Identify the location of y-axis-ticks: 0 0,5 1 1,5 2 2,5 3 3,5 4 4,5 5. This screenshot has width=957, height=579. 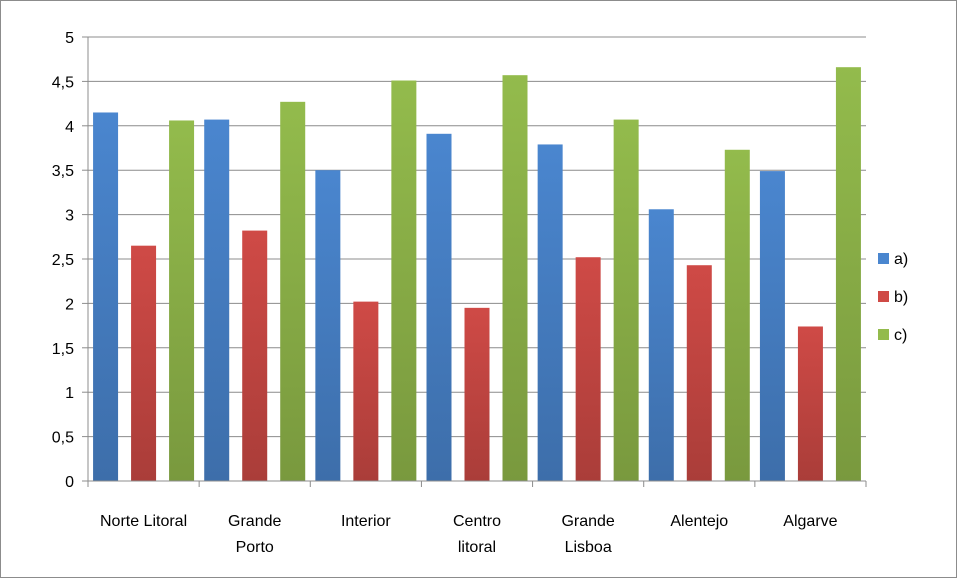
(70, 260).